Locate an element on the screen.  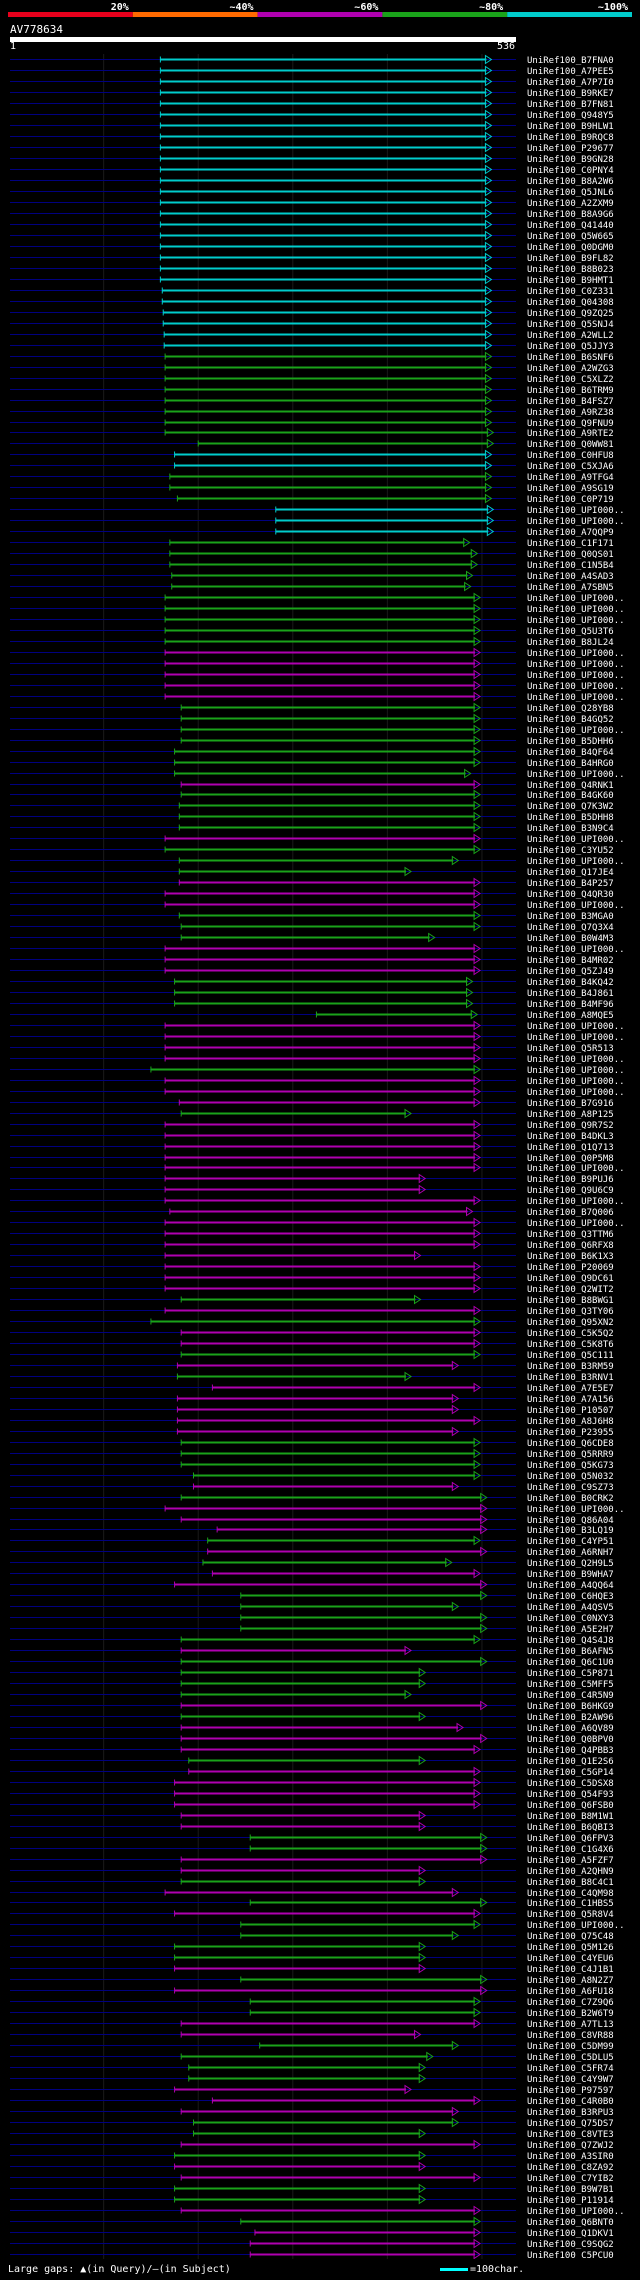
hit-label: UniRef100_C4YEU6 is located at coordinates (570, 1959).